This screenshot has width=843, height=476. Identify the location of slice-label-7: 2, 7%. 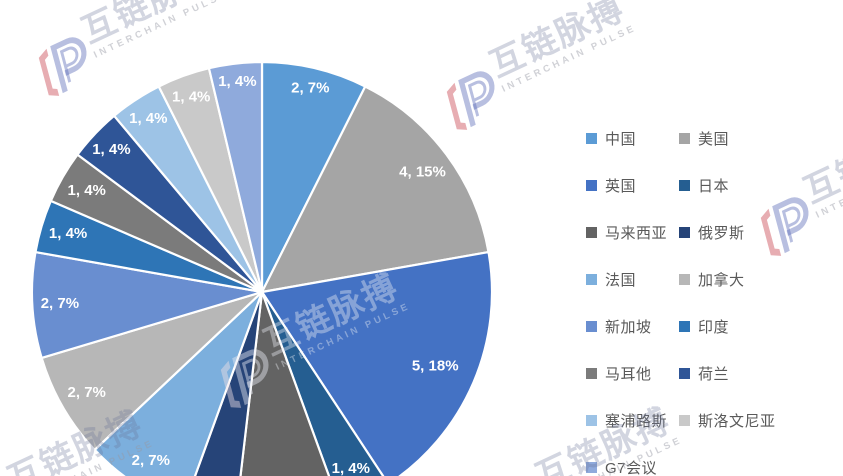
(87, 392).